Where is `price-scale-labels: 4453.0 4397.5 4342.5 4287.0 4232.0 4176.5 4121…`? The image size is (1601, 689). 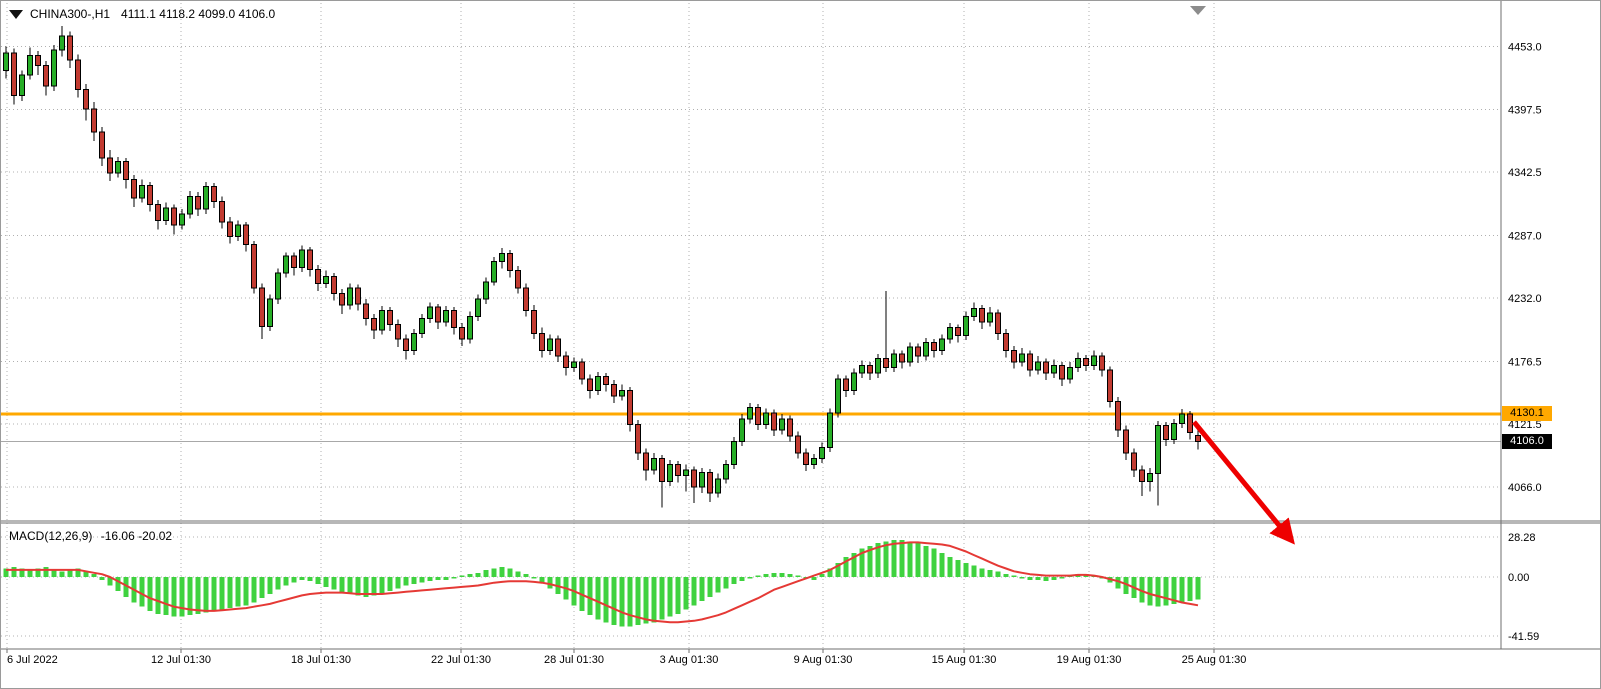
price-scale-labels: 4453.0 4397.5 4342.5 4287.0 4232.0 4176.5 4121… is located at coordinates (1525, 341).